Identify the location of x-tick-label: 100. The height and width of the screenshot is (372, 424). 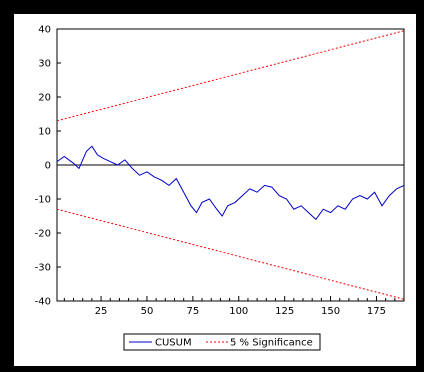
(238, 311).